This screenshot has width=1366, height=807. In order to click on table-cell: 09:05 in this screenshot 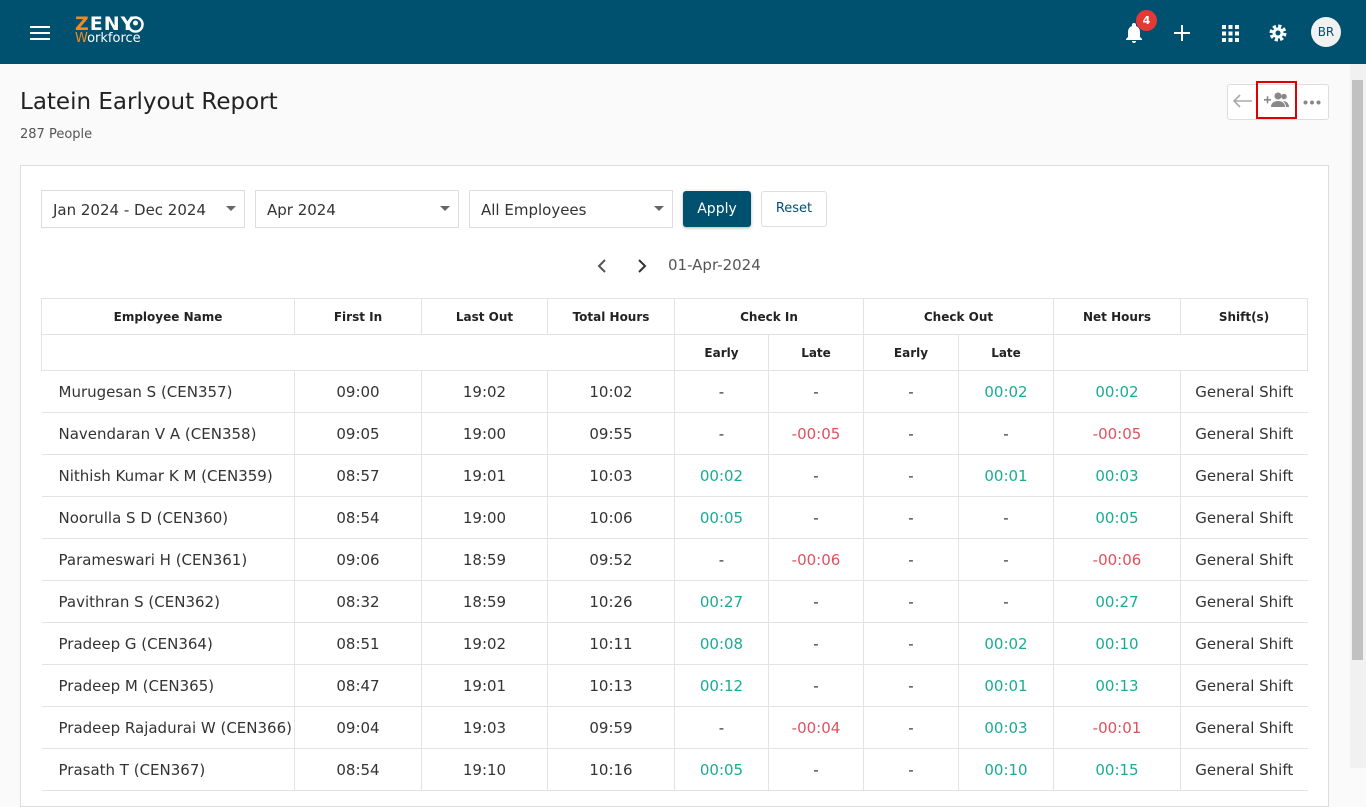, I will do `click(358, 433)`.